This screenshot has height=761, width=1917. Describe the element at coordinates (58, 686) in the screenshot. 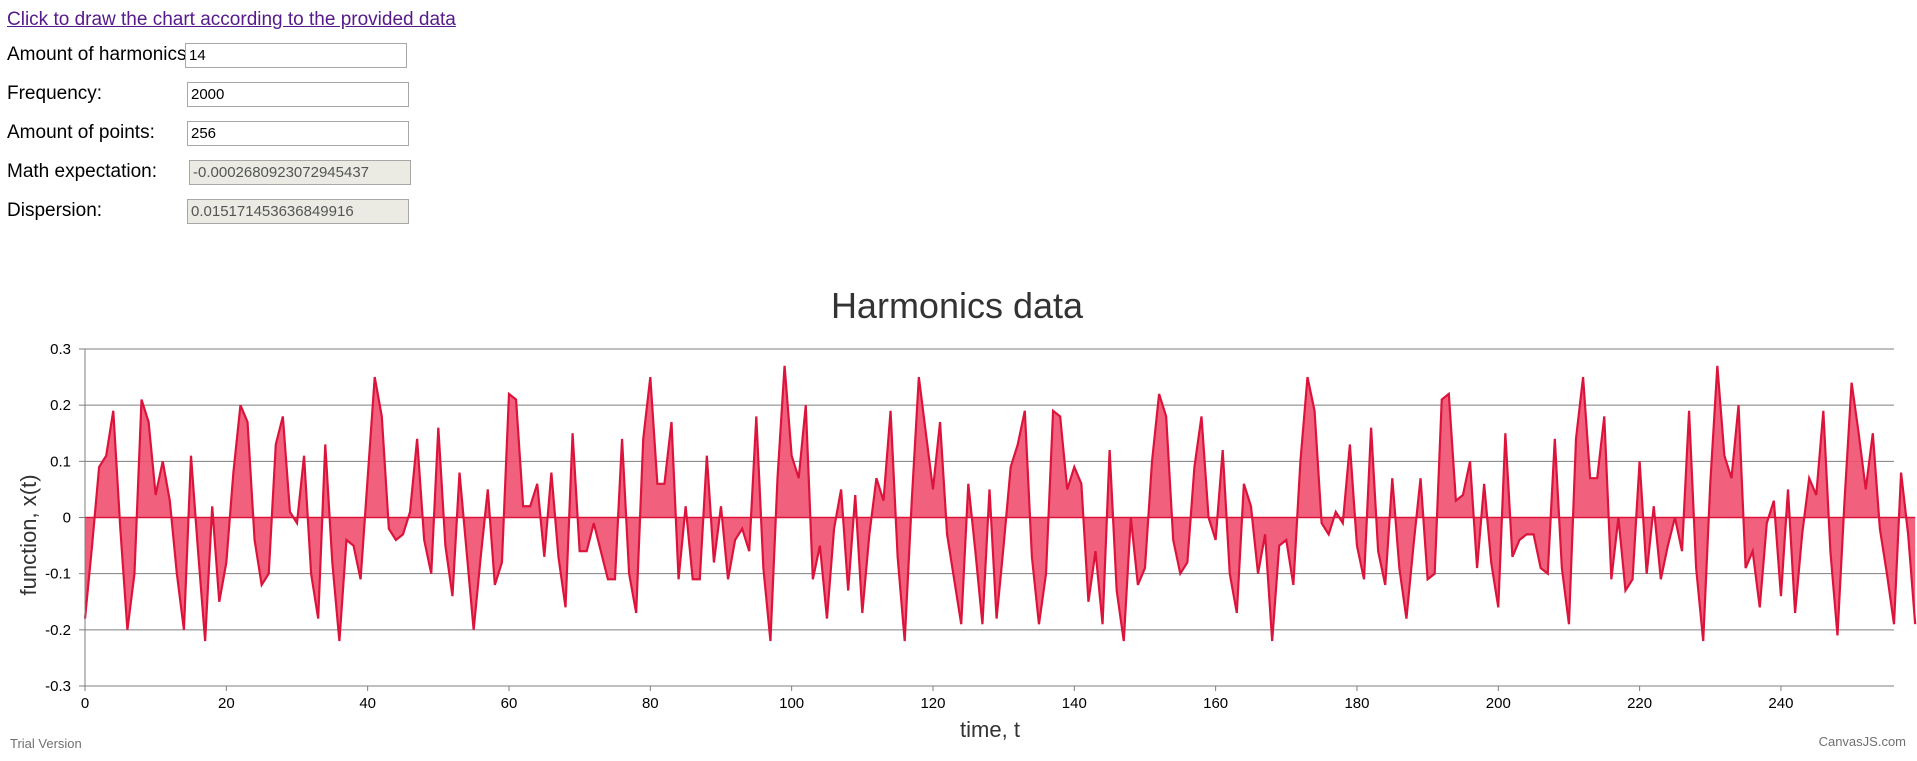

I see `y-tick-label: -0.3` at that location.